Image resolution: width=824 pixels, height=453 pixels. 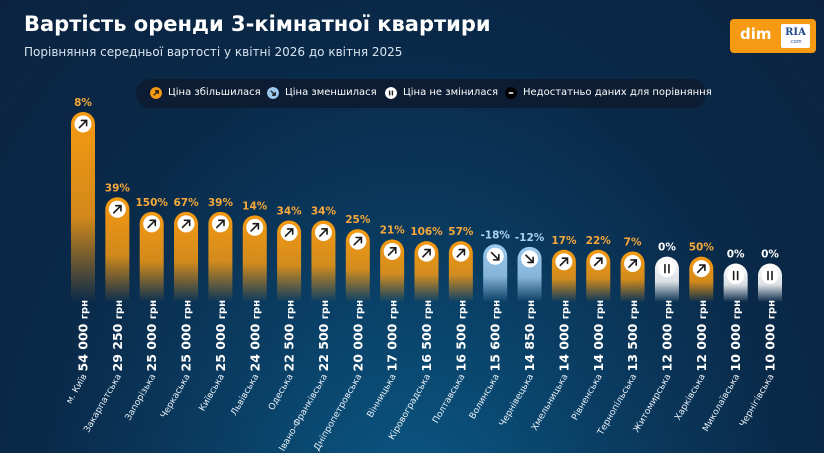 What do you see at coordinates (529, 336) in the screenshot?
I see `value-label: 14 850 грн` at bounding box center [529, 336].